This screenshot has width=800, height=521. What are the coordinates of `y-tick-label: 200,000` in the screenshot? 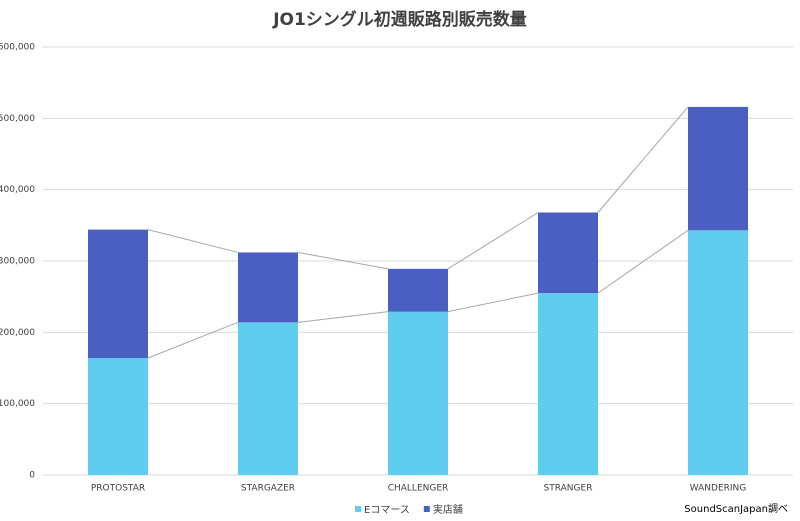 It's located at (17, 333).